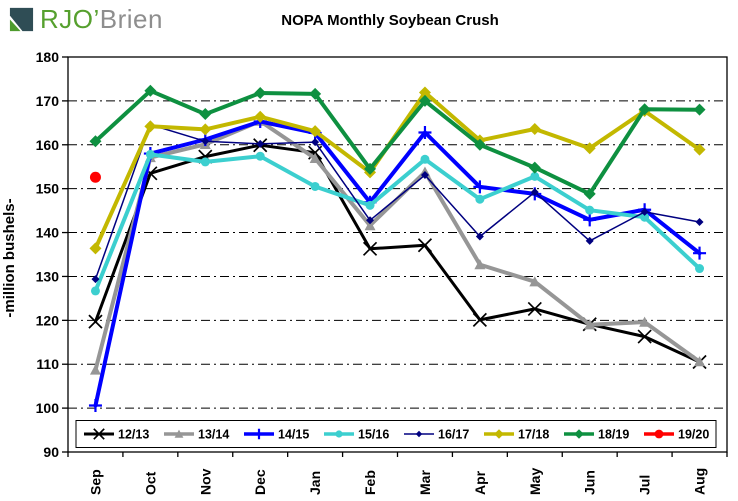 This screenshot has width=738, height=501. What do you see at coordinates (370, 482) in the screenshot?
I see `x-month-label: Feb` at bounding box center [370, 482].